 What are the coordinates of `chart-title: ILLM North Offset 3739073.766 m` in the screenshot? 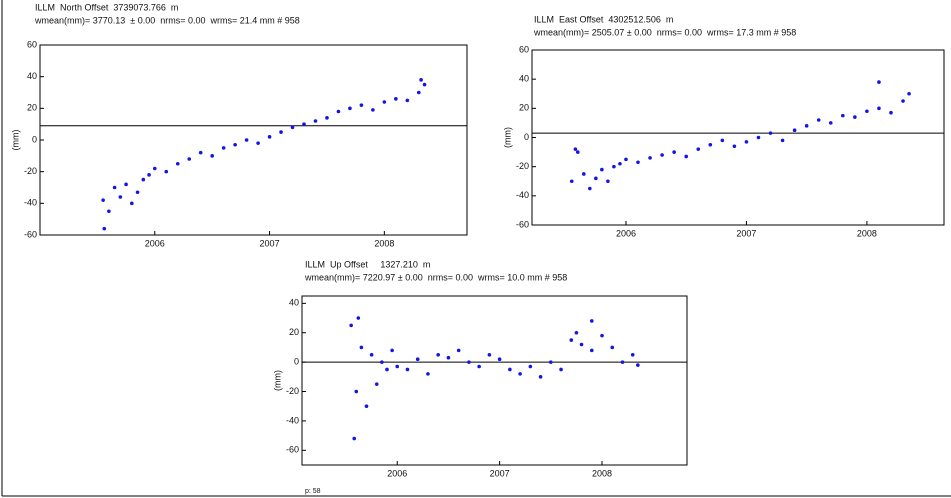 It's located at (106, 7).